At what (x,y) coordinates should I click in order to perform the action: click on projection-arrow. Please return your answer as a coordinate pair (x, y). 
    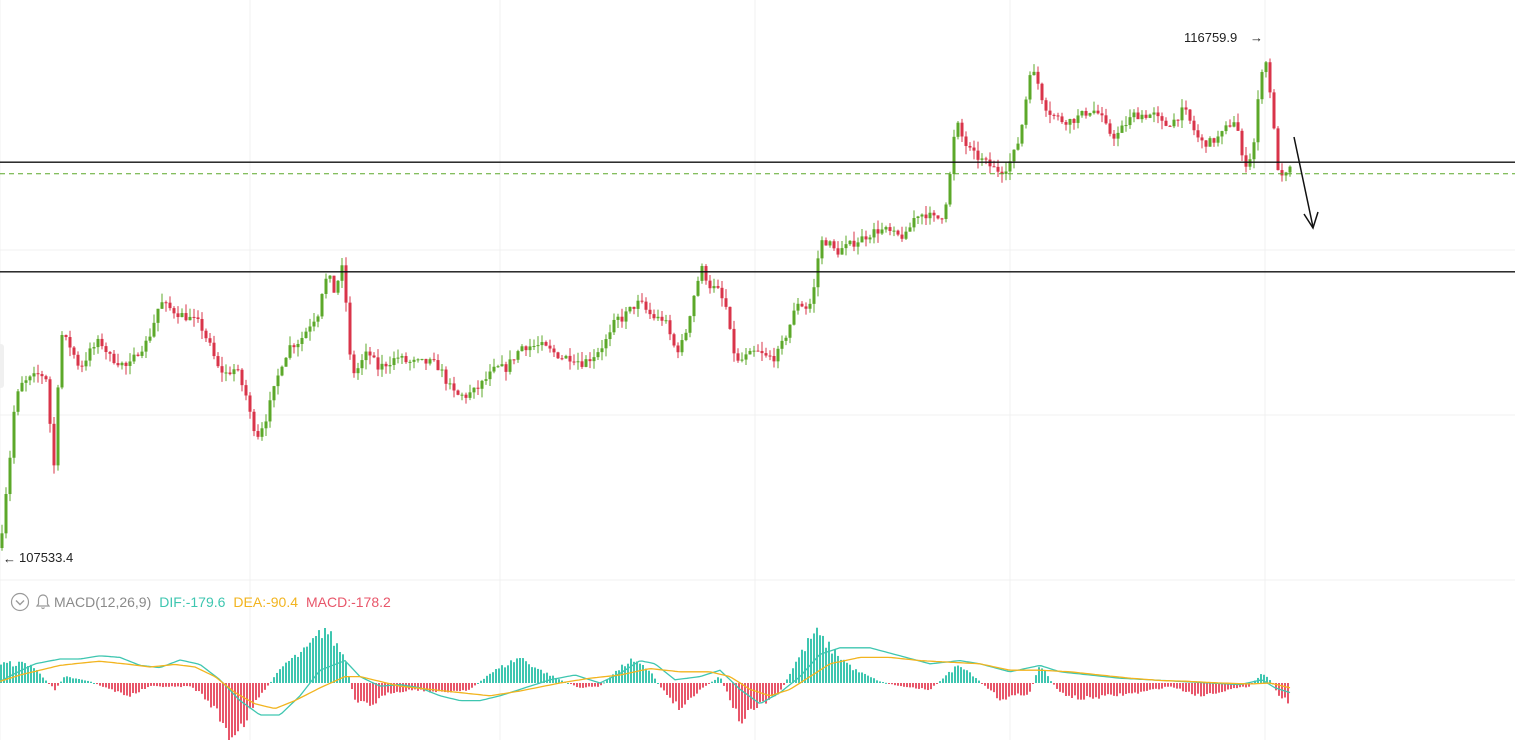
    Looking at the image, I should click on (1306, 183).